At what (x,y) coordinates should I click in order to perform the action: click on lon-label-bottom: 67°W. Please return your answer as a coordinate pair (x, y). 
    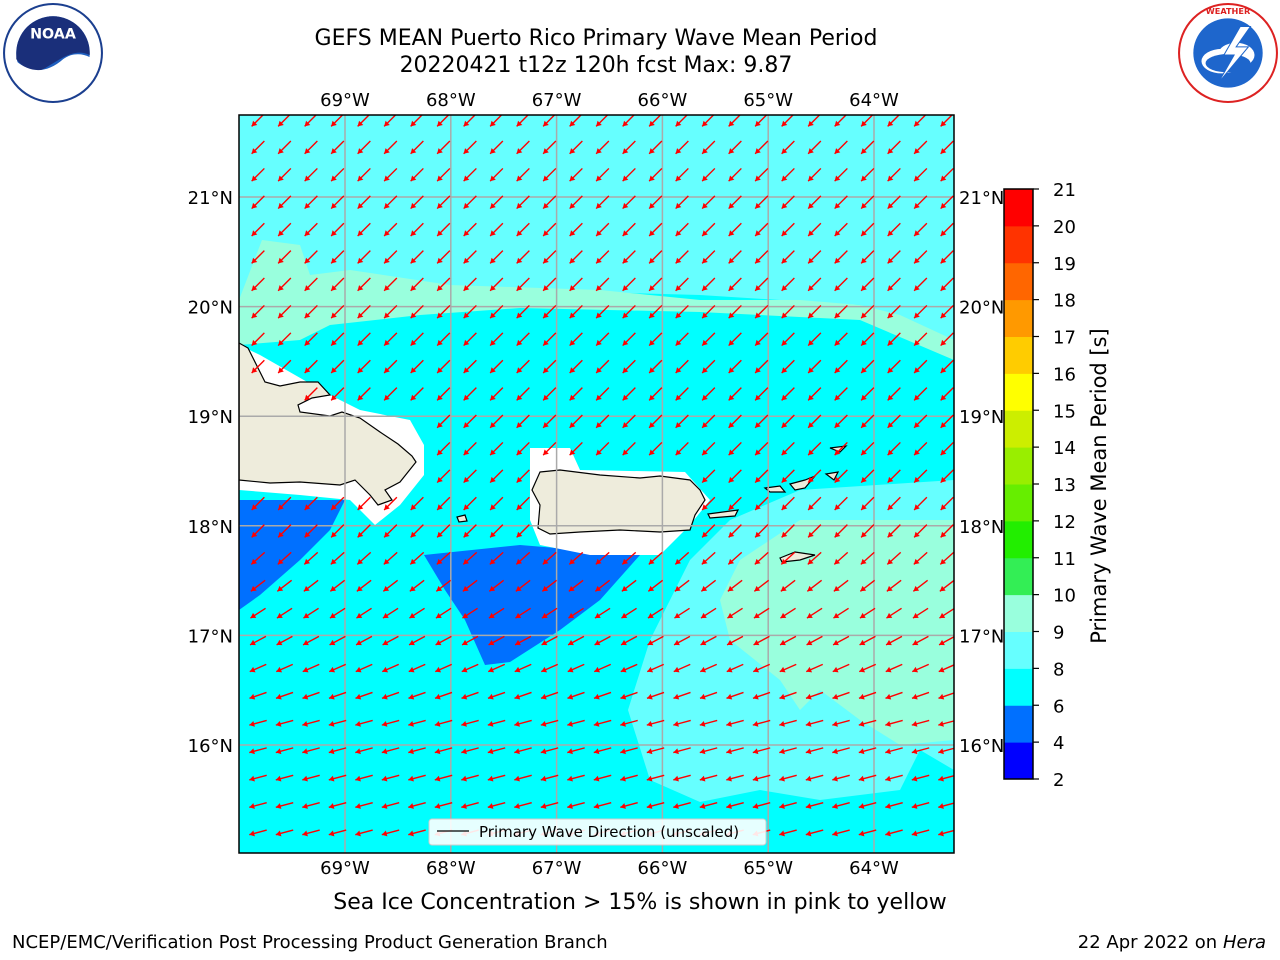
    Looking at the image, I should click on (557, 868).